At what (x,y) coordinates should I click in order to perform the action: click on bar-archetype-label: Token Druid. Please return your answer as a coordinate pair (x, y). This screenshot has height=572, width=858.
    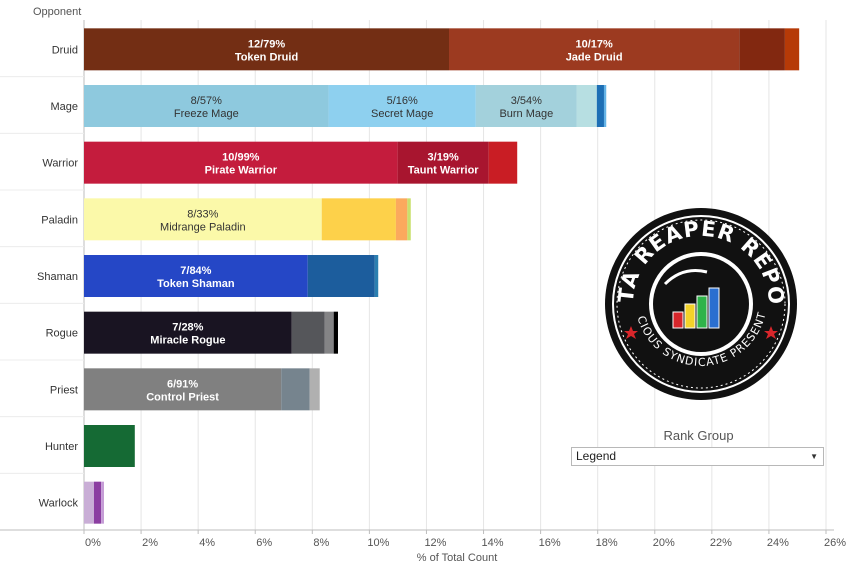
    Looking at the image, I should click on (266, 57).